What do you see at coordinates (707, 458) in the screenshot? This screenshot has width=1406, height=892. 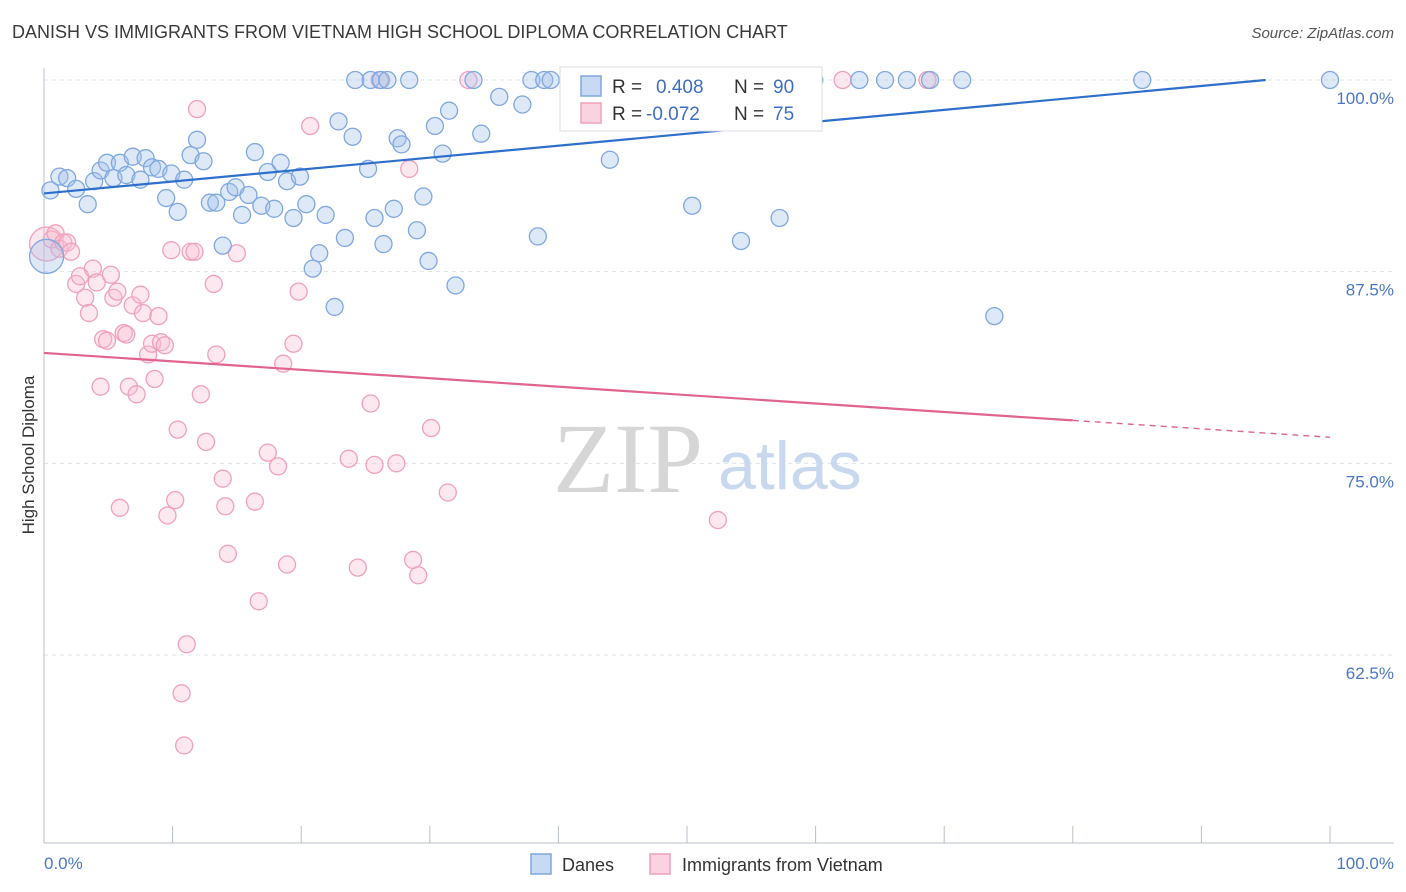 I see `watermark: ZIP atlas` at bounding box center [707, 458].